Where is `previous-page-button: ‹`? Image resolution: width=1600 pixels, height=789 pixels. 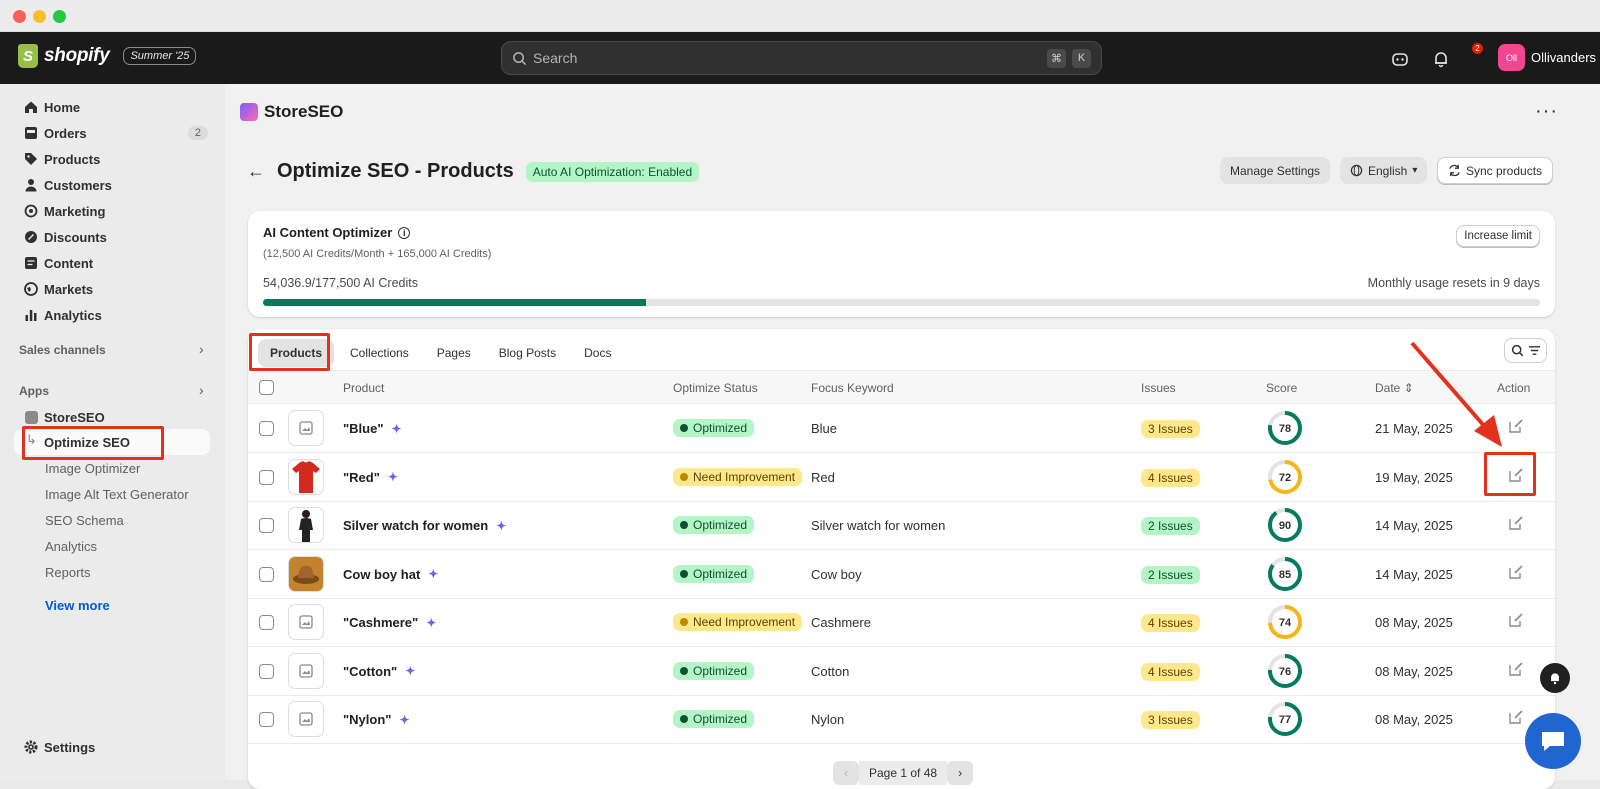 previous-page-button: ‹ is located at coordinates (846, 773).